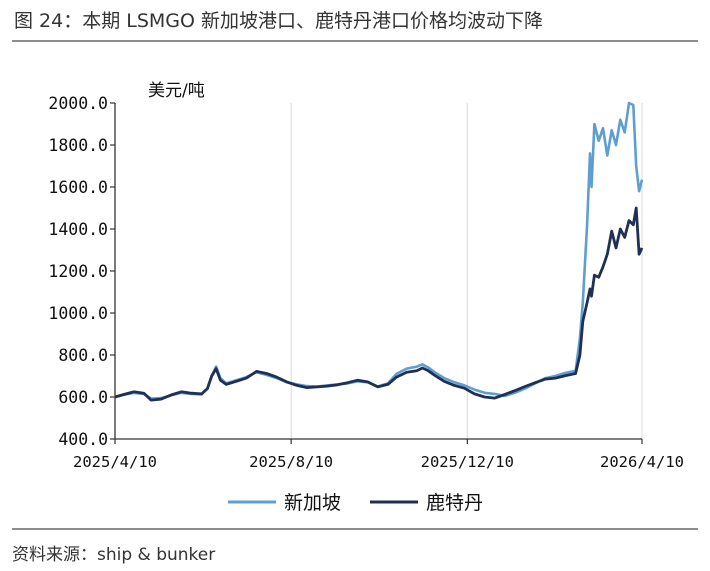 This screenshot has height=571, width=710. Describe the element at coordinates (467, 462) in the screenshot. I see `x-tick-label-2: 2025/12/10` at that location.